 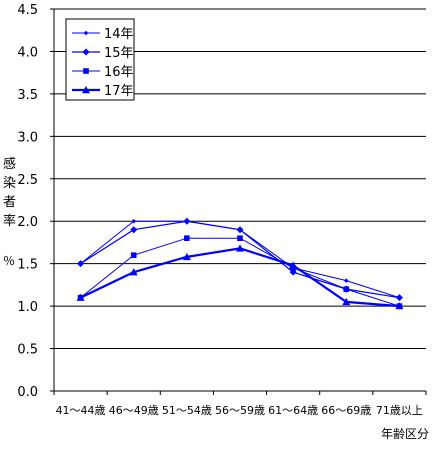 What do you see at coordinates (27, 392) in the screenshot?
I see `y-tick-label: 0.0` at bounding box center [27, 392].